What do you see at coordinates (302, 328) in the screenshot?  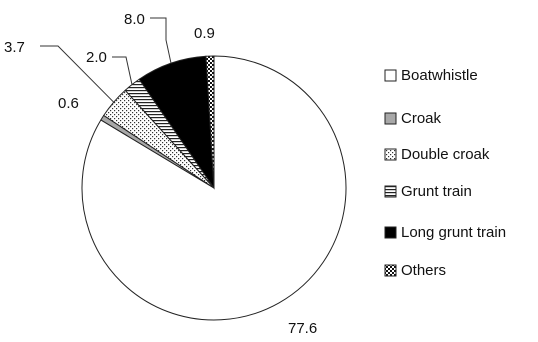 I see `slice-value-label-boatwhistle: 77.6` at bounding box center [302, 328].